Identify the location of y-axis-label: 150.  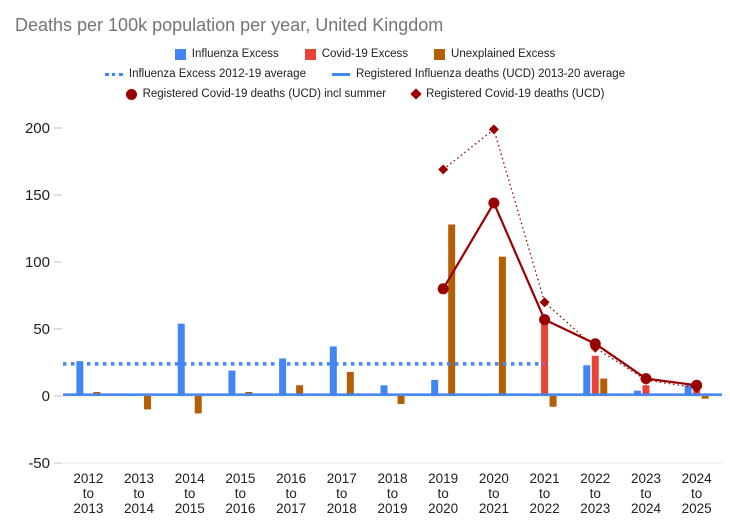
(37, 195).